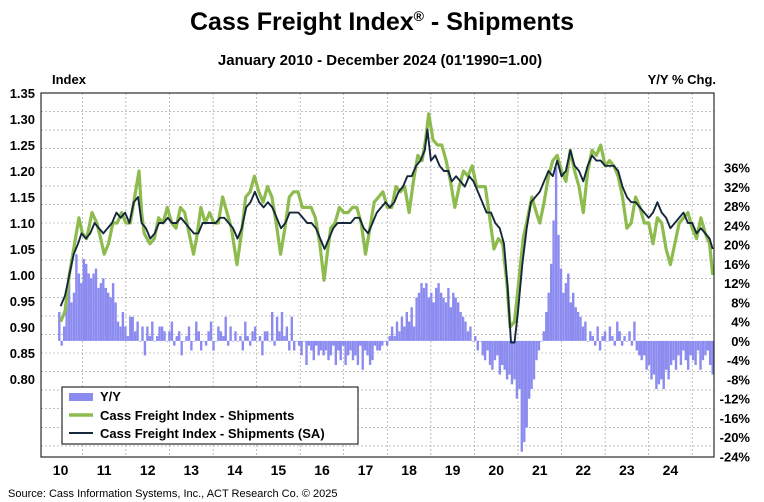 This screenshot has height=502, width=764. What do you see at coordinates (740, 341) in the screenshot?
I see `right-tick-label: 0%` at bounding box center [740, 341].